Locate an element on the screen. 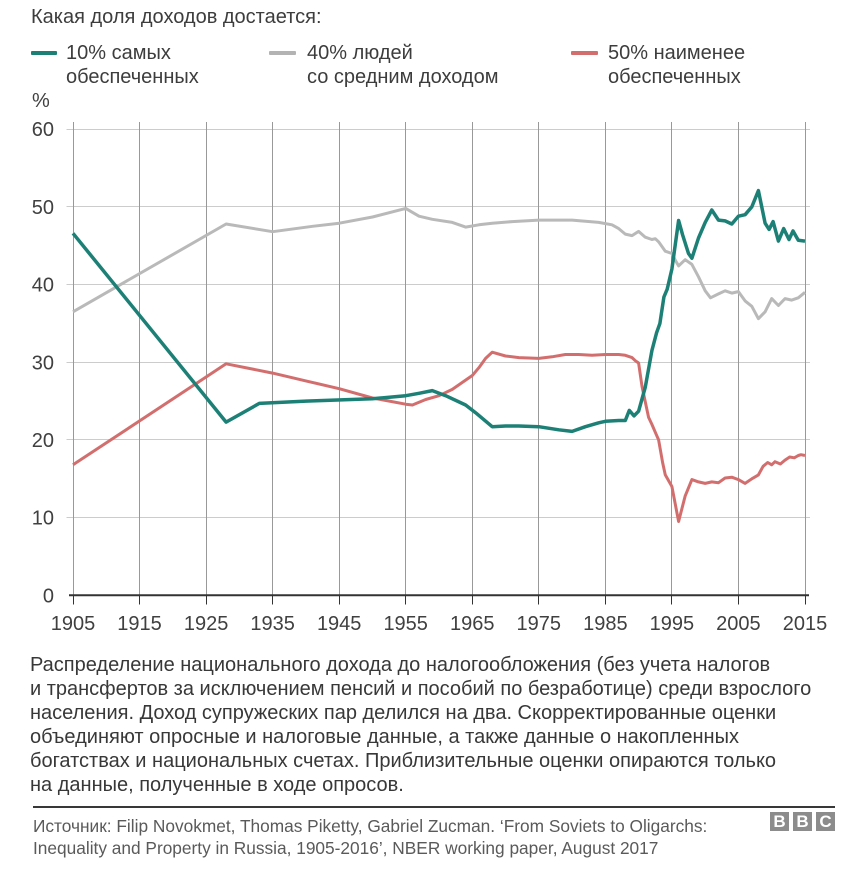 The image size is (851, 872). svg-text: 1955 is located at coordinates (405, 624).